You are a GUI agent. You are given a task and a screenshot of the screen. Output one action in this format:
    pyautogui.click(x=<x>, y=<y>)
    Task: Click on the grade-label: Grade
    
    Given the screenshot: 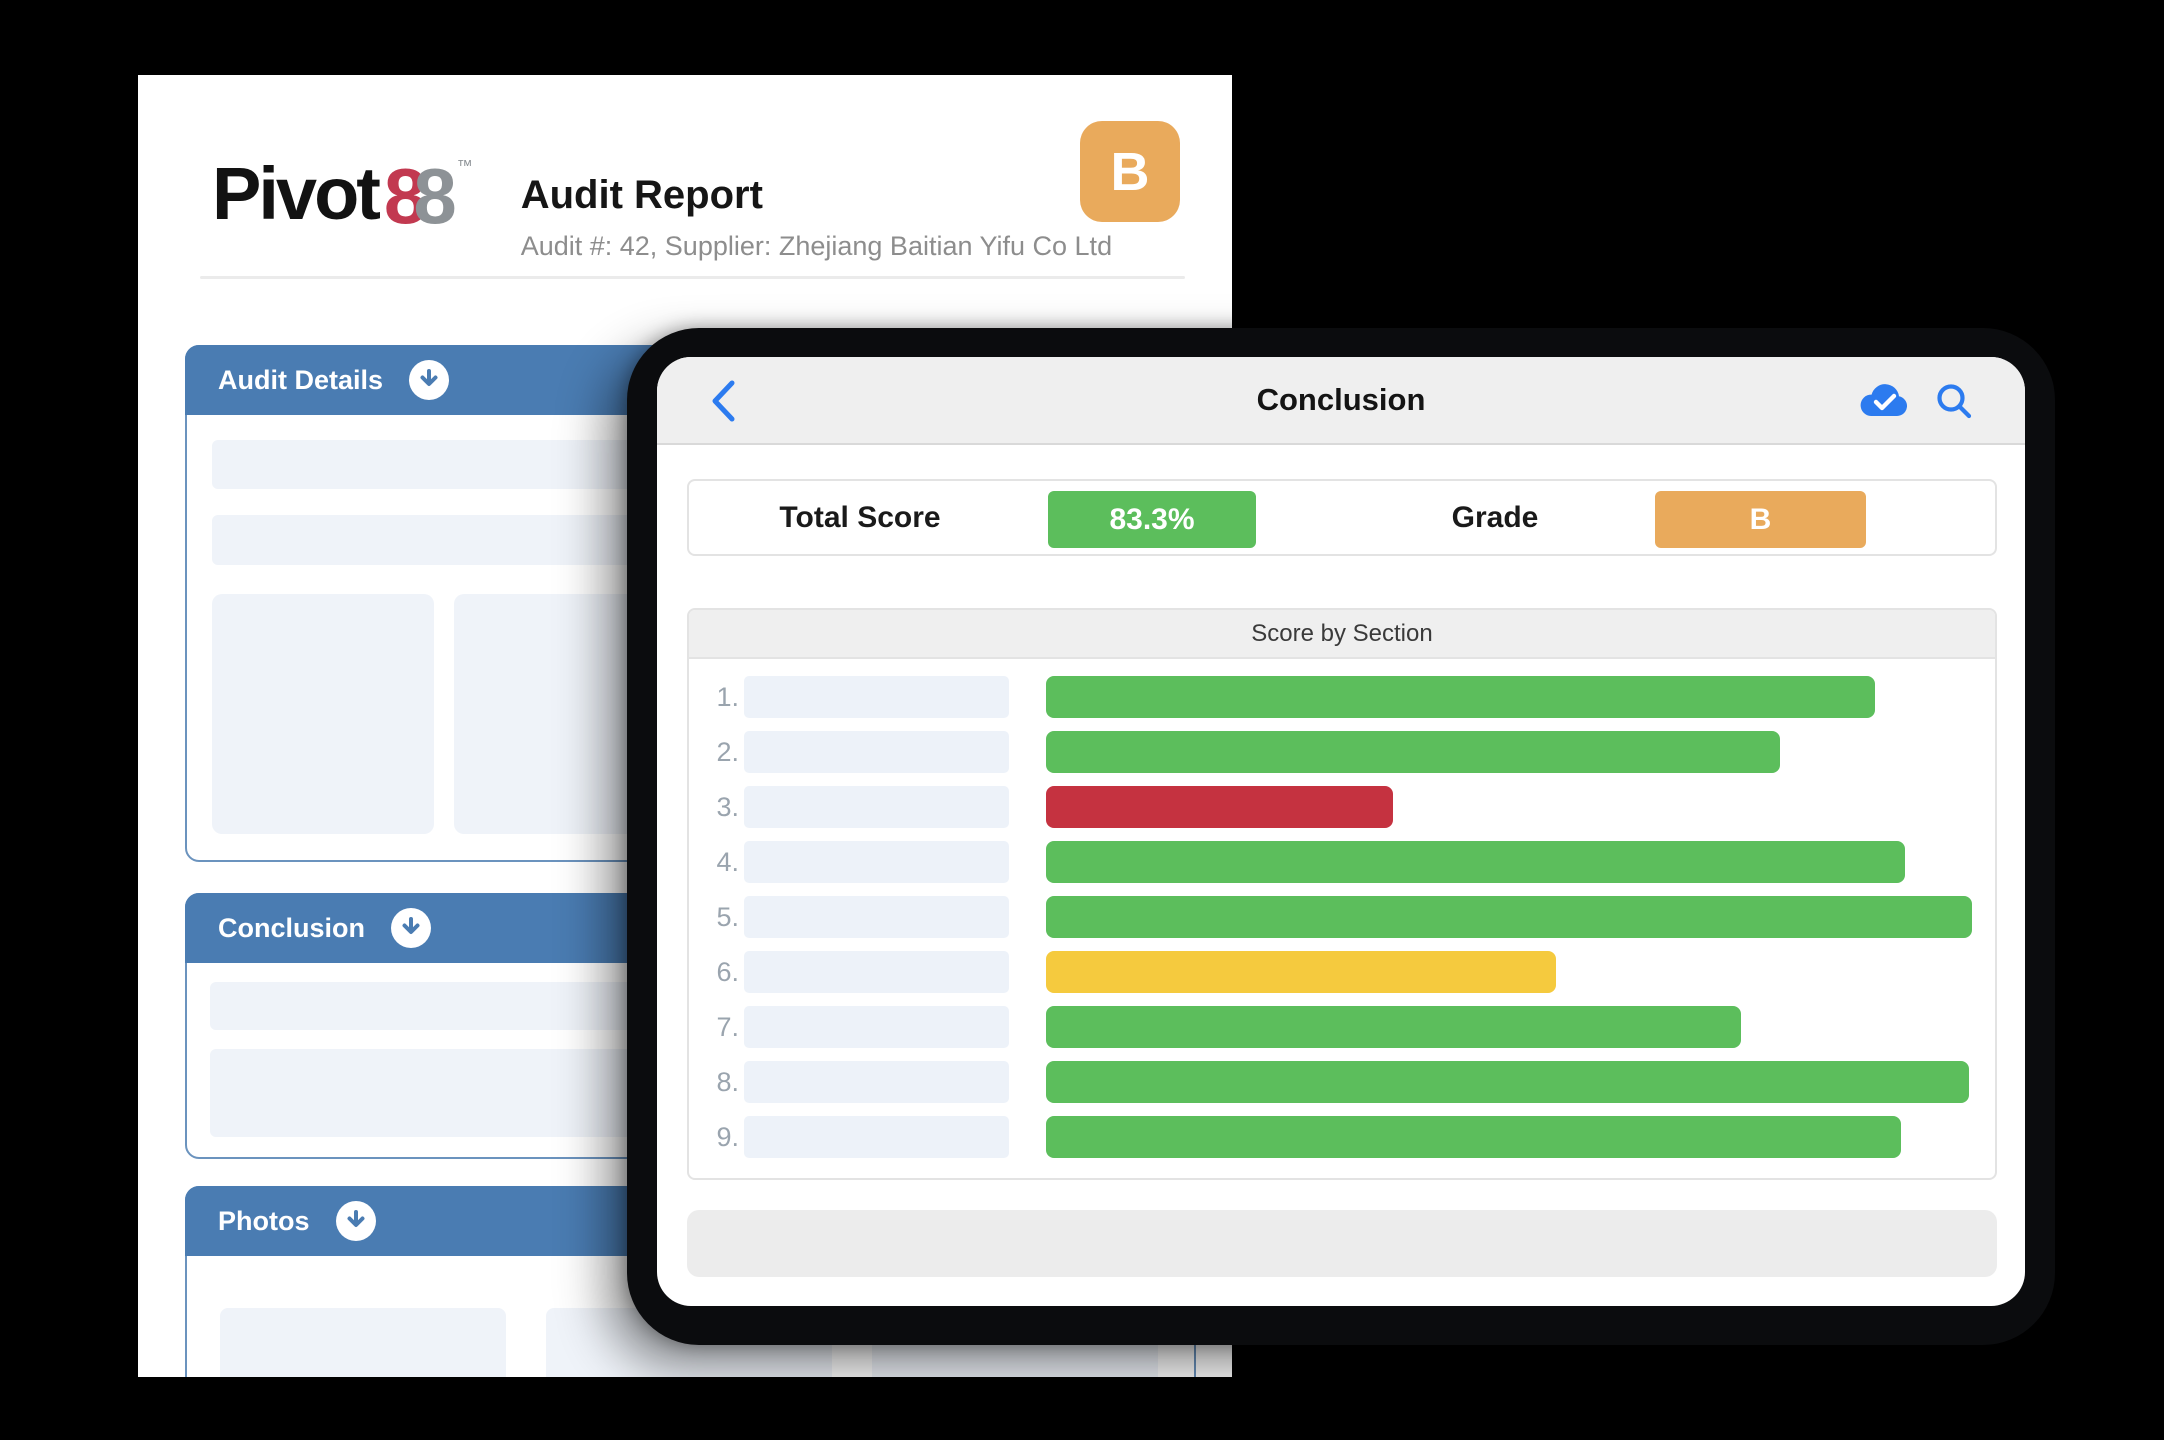 What is the action you would take?
    pyautogui.click(x=1495, y=517)
    